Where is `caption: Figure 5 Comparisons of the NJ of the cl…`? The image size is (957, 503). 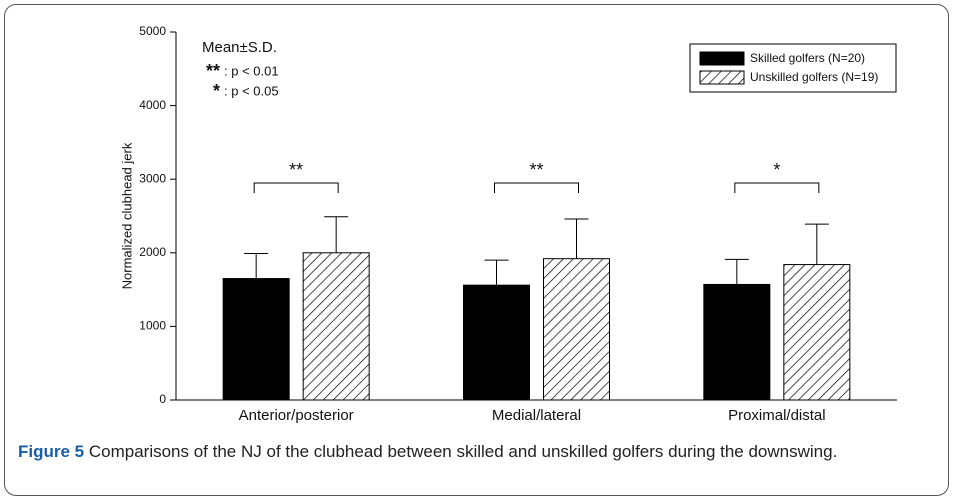 caption: Figure 5 Comparisons of the NJ of the cl… is located at coordinates (468, 452).